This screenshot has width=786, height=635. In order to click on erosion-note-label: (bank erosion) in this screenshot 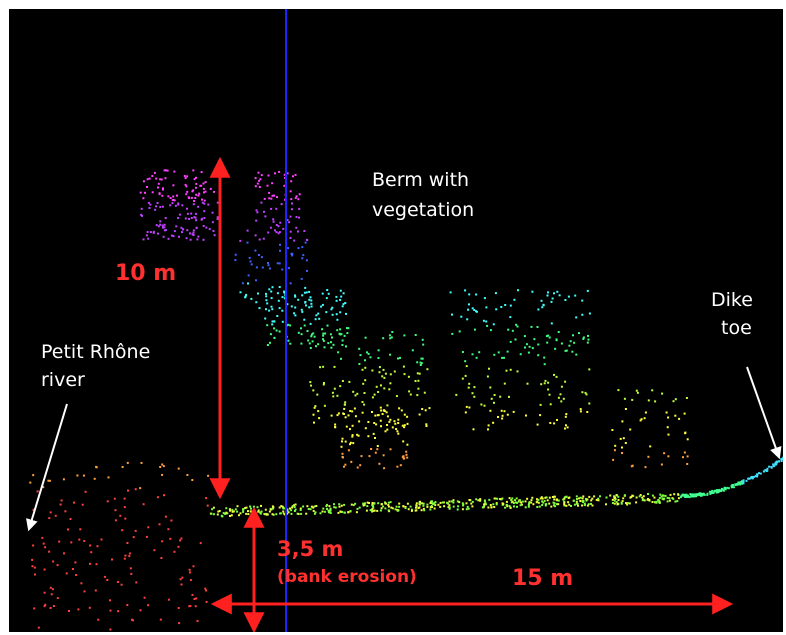, I will do `click(347, 577)`.